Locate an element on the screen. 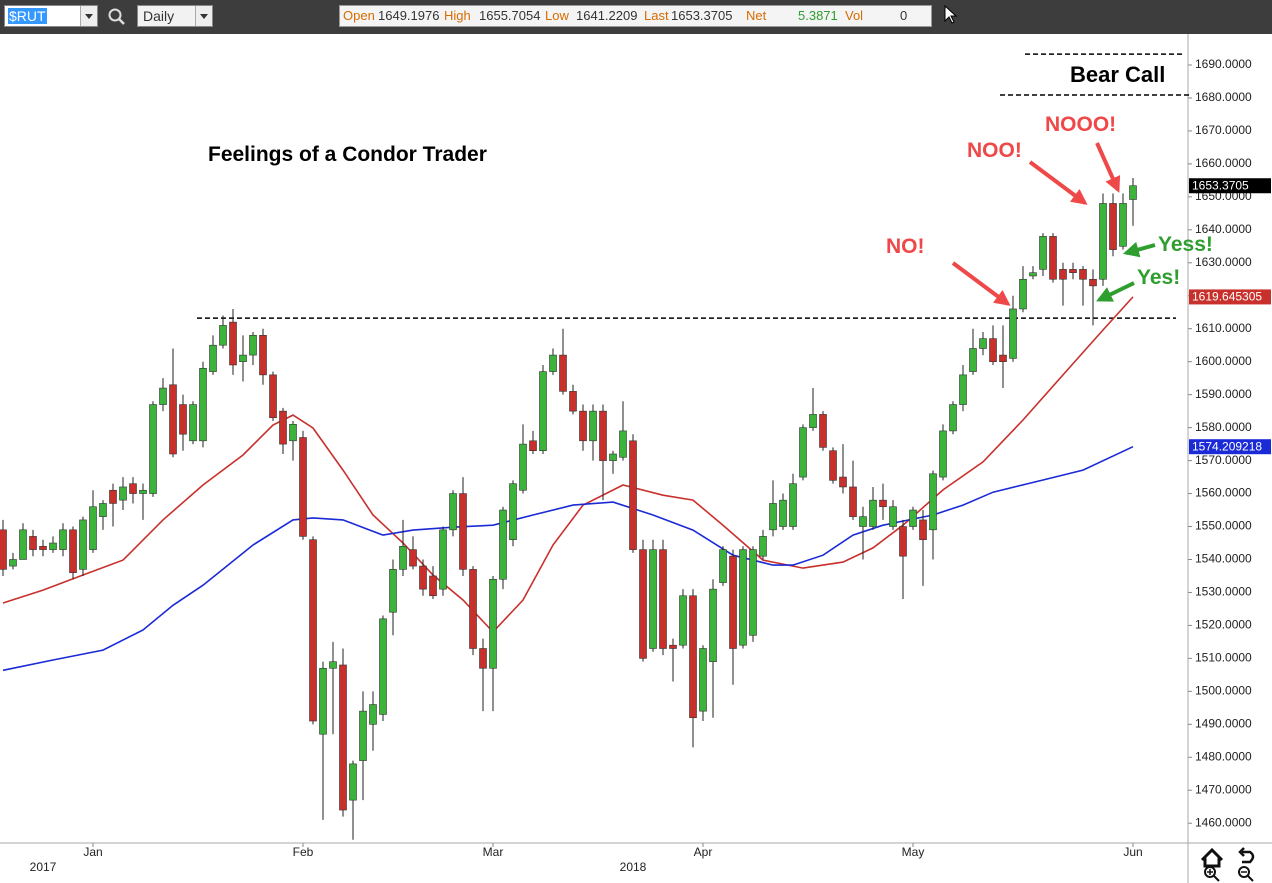 This screenshot has width=1272, height=883. x-tick-label: Mar is located at coordinates (493, 852).